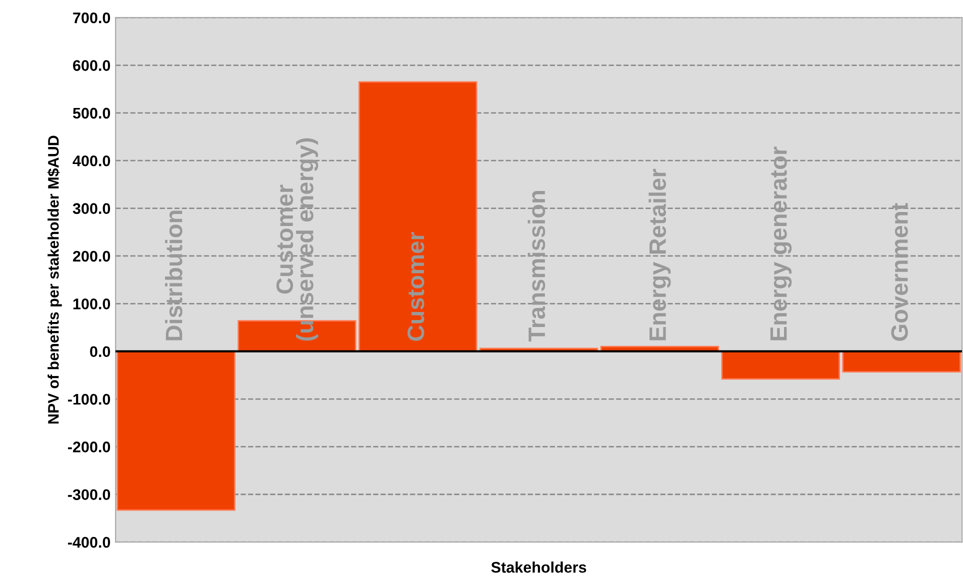 This screenshot has width=963, height=586. I want to click on y-tick-label: 200.0, so click(91, 256).